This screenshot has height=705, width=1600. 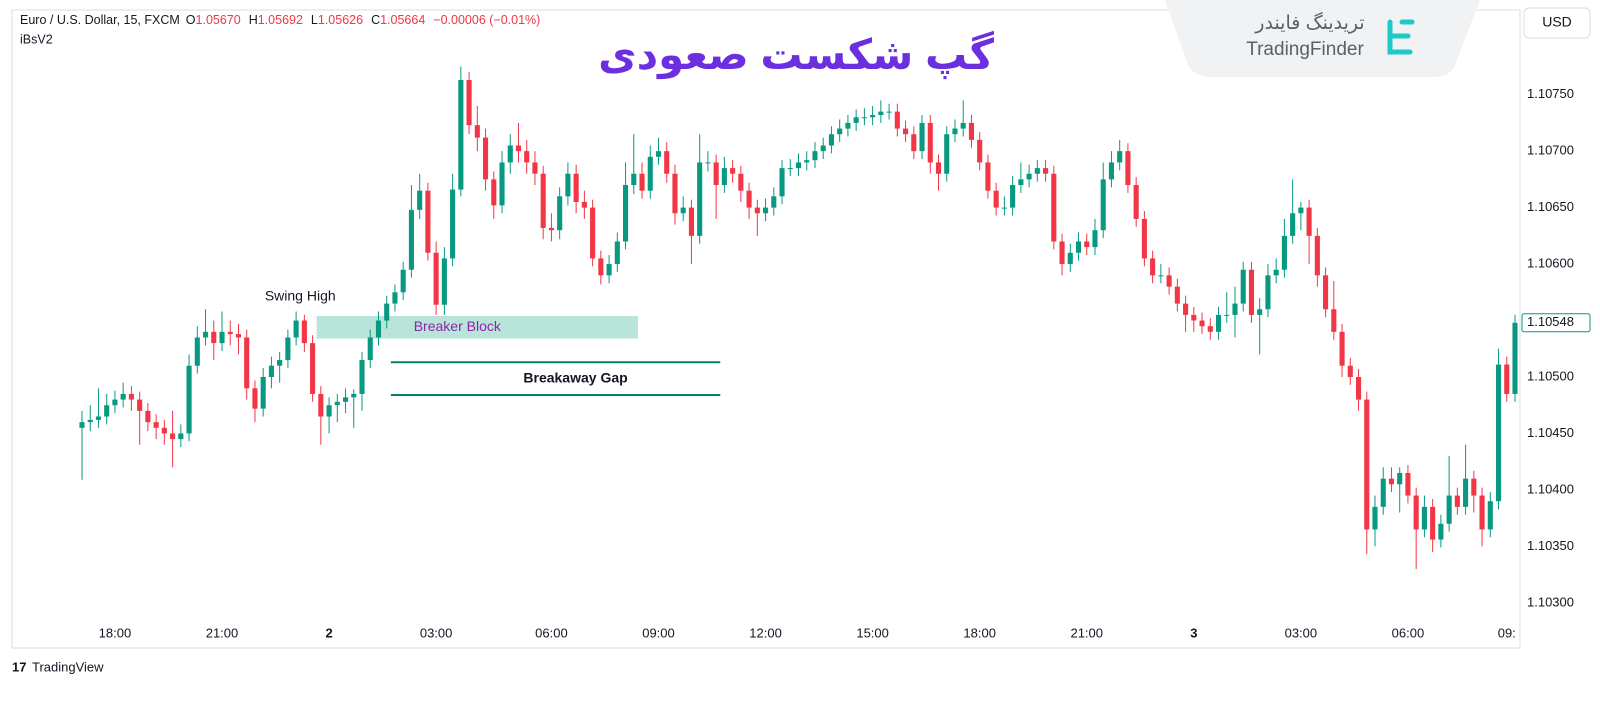 I want to click on currency-box, so click(x=1557, y=23).